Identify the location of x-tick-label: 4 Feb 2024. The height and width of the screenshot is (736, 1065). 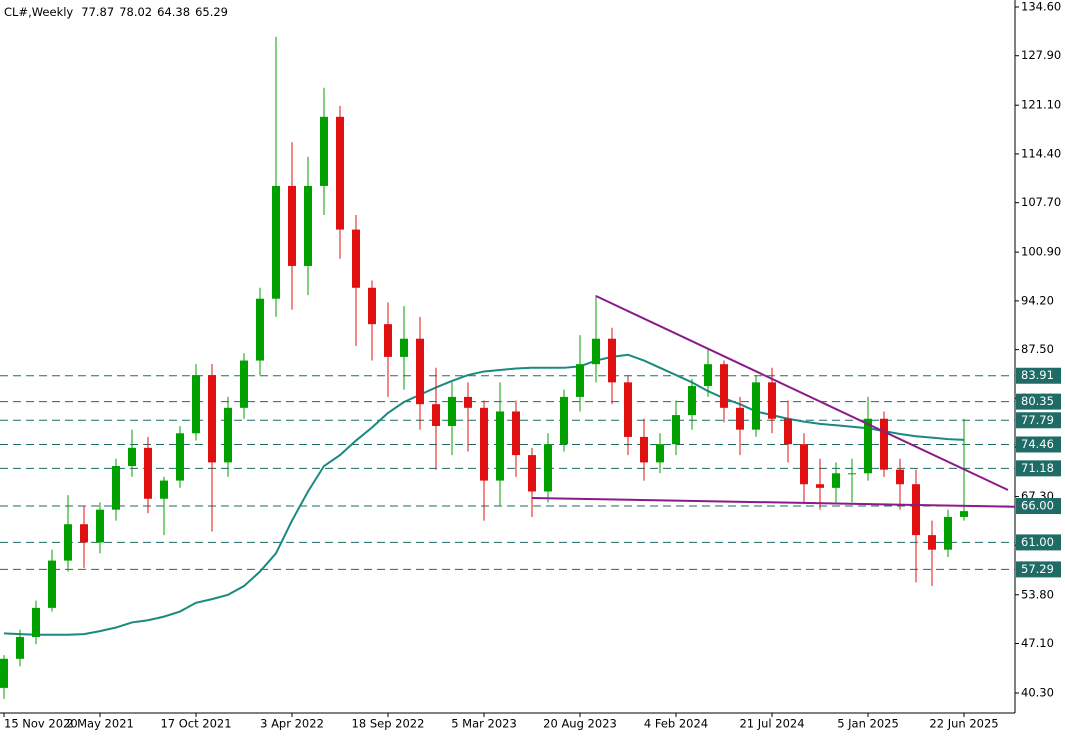
(676, 724).